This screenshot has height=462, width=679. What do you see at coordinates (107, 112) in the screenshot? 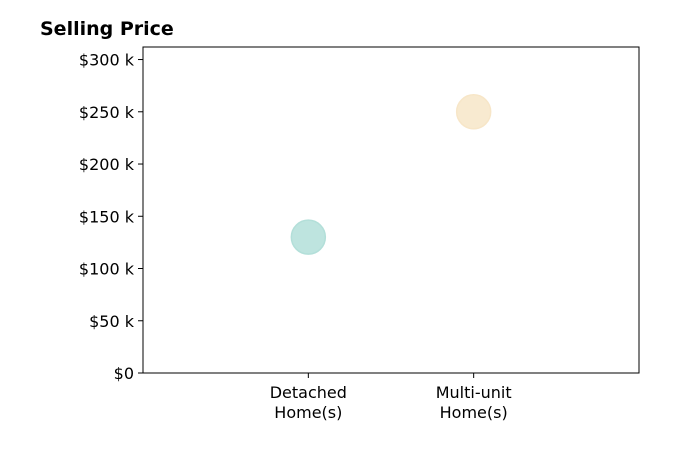
I see `y-tick-label: $250 k` at bounding box center [107, 112].